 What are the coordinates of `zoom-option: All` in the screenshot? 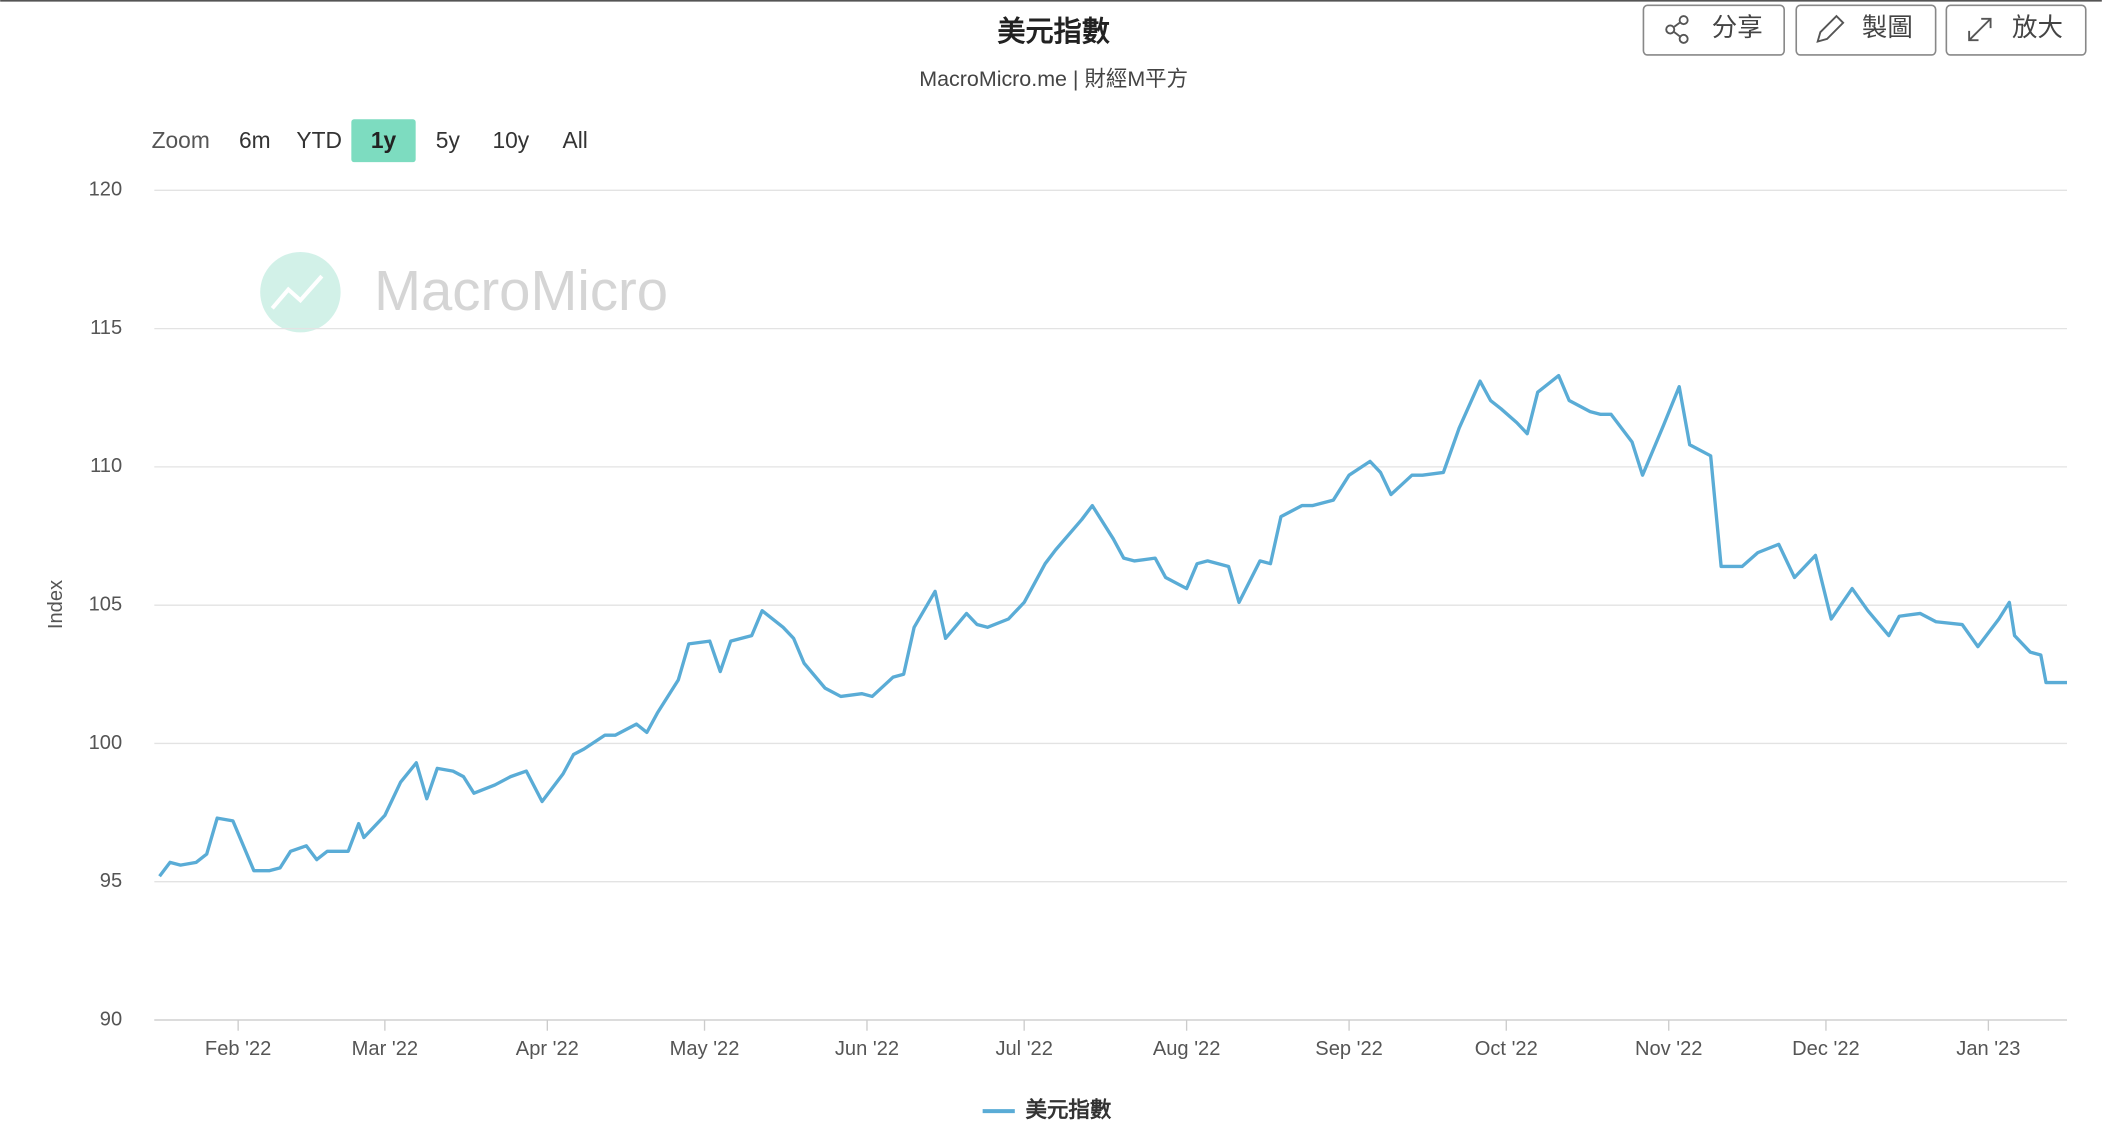 It's located at (575, 140).